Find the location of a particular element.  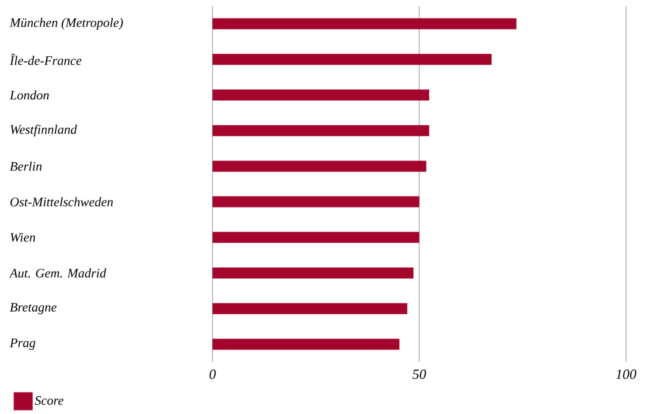

y-tick-label: München (Metropole) is located at coordinates (66, 24).